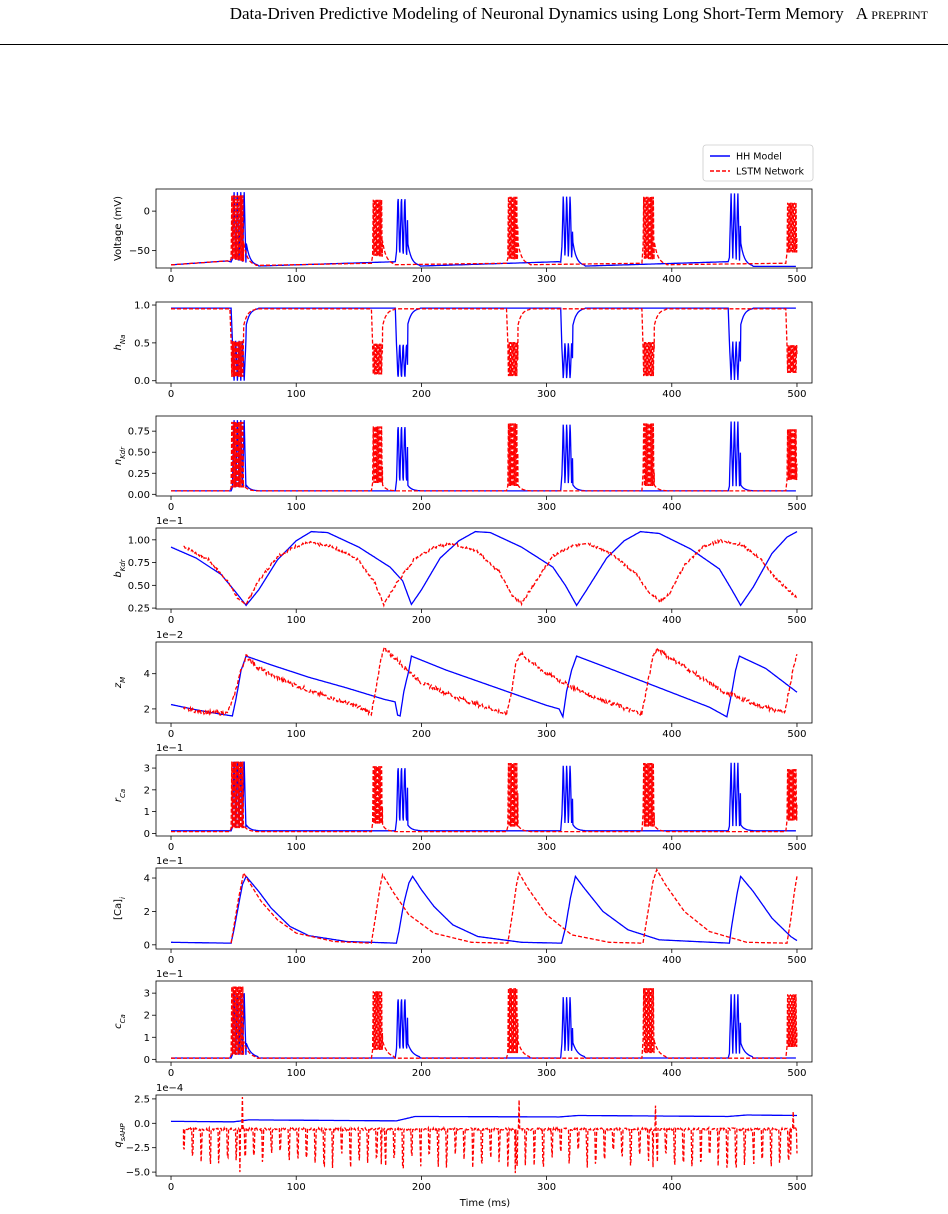 Image resolution: width=948 pixels, height=1214 pixels. Describe the element at coordinates (147, 769) in the screenshot. I see `y-tick-label: 3` at that location.